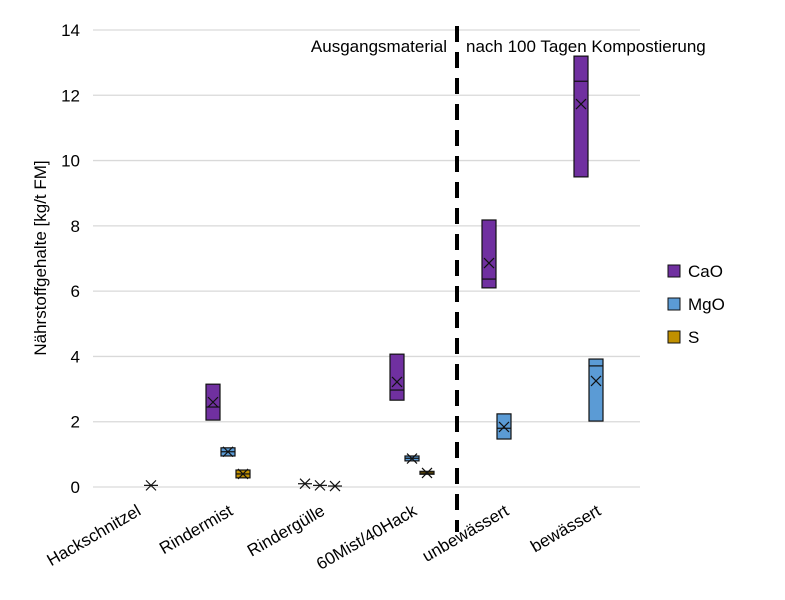 The width and height of the screenshot is (785, 600). I want to click on annotation-kompostierung: nach 100 Tagen Kompostierung, so click(586, 46).